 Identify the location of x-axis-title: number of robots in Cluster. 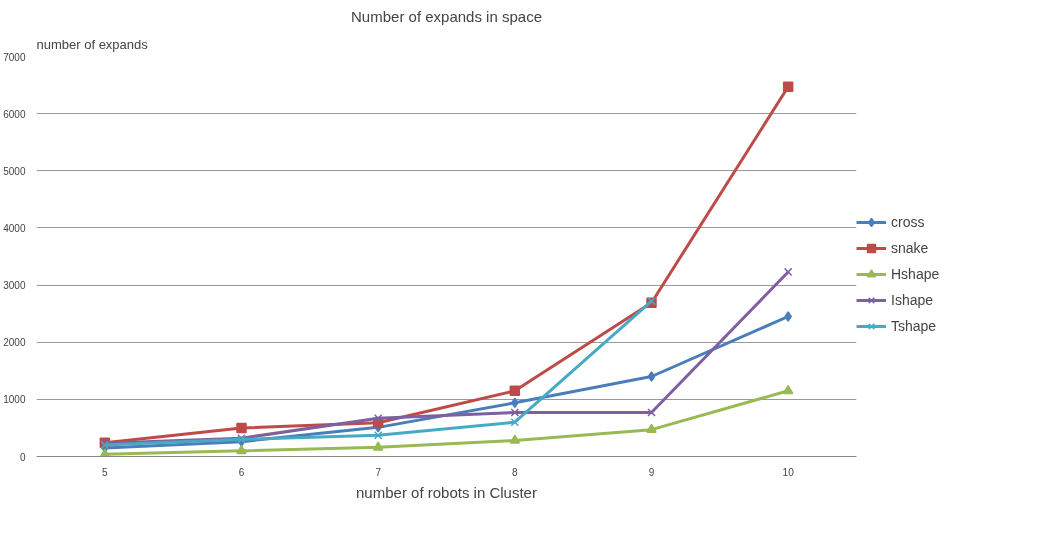
(446, 492).